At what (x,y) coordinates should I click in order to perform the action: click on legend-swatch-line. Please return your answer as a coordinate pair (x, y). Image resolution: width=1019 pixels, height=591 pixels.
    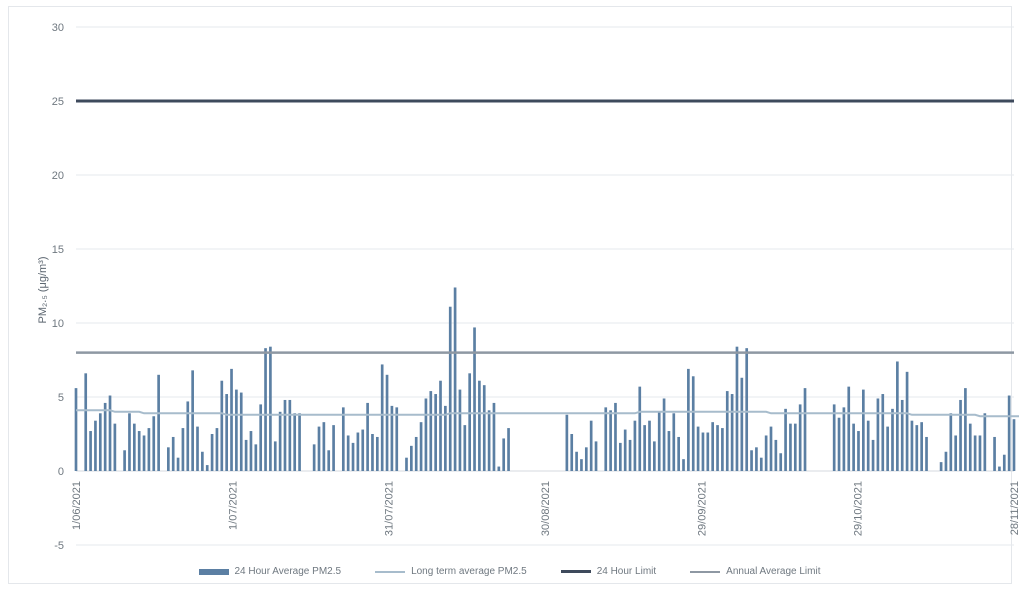
    Looking at the image, I should click on (575, 571).